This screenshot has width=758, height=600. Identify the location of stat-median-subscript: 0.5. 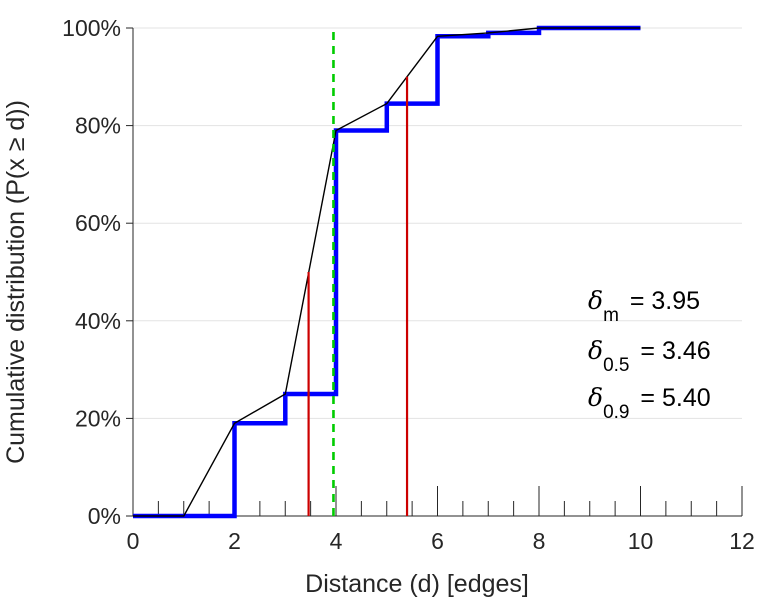
(616, 365).